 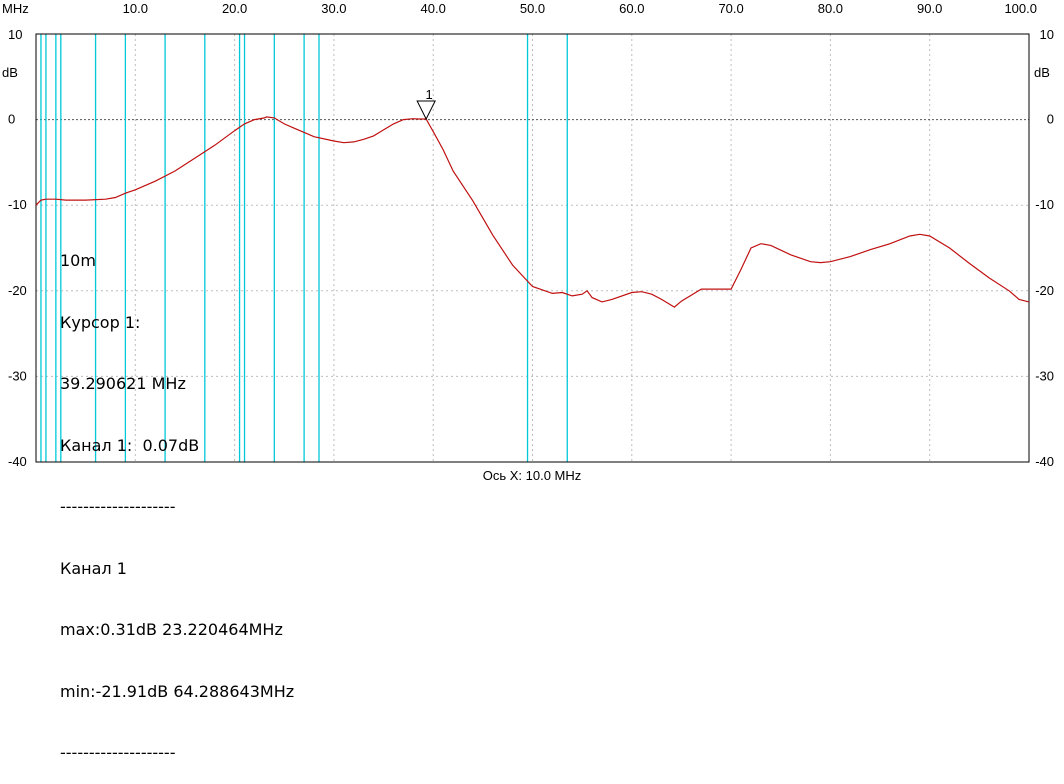 What do you see at coordinates (830, 8) in the screenshot?
I see `x-tick-label: 80.0` at bounding box center [830, 8].